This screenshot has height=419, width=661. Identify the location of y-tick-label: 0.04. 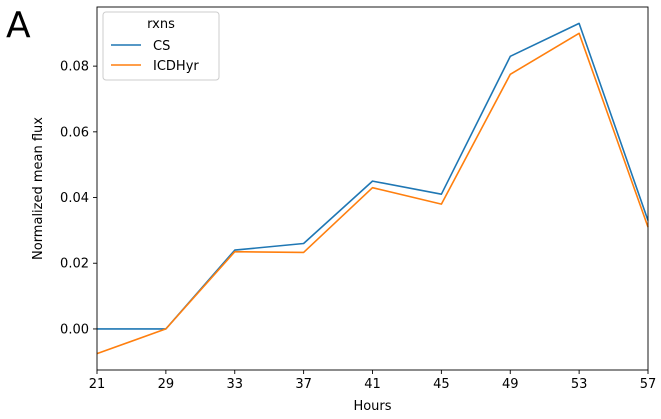
(74, 198).